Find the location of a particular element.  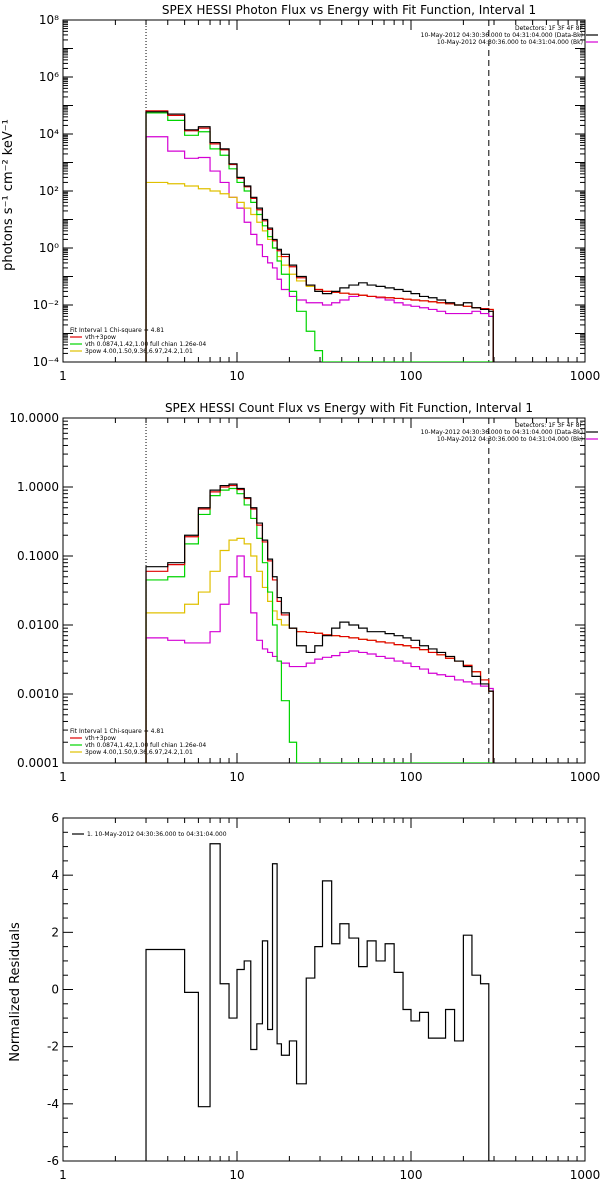

y-tick-label: 1.0000 is located at coordinates (38, 487).